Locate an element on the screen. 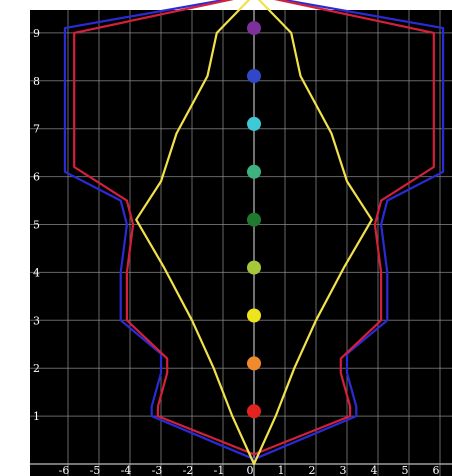  x-tick-label: 6 is located at coordinates (436, 470).